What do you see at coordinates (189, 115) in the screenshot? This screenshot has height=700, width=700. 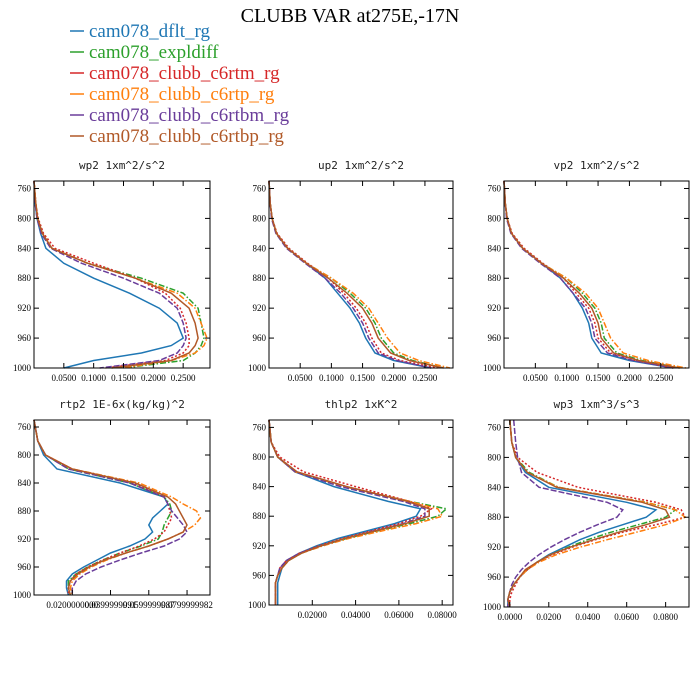 I see `legend-label: cam078_clubb_c6rtbm_rg` at bounding box center [189, 115].